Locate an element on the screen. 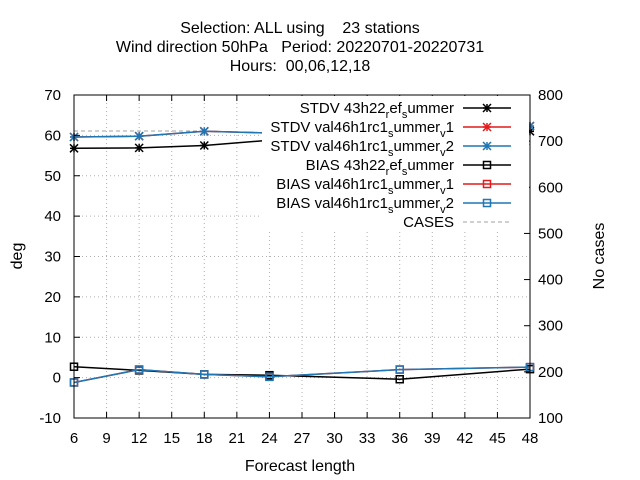 The height and width of the screenshot is (480, 640). x-tick-label: 21 is located at coordinates (237, 438).